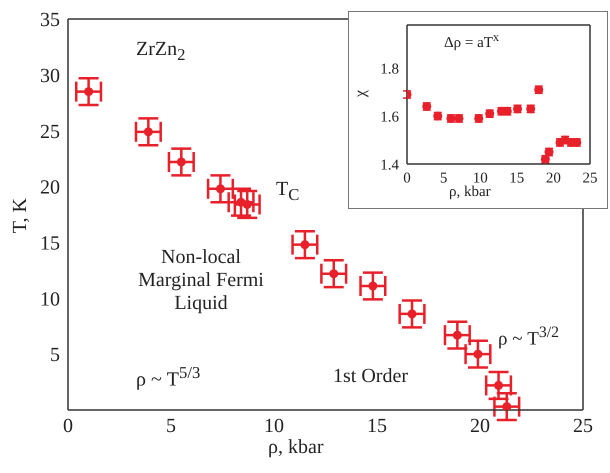  Describe the element at coordinates (161, 51) in the screenshot. I see `annotation: ZrZn$_{2}$` at that location.